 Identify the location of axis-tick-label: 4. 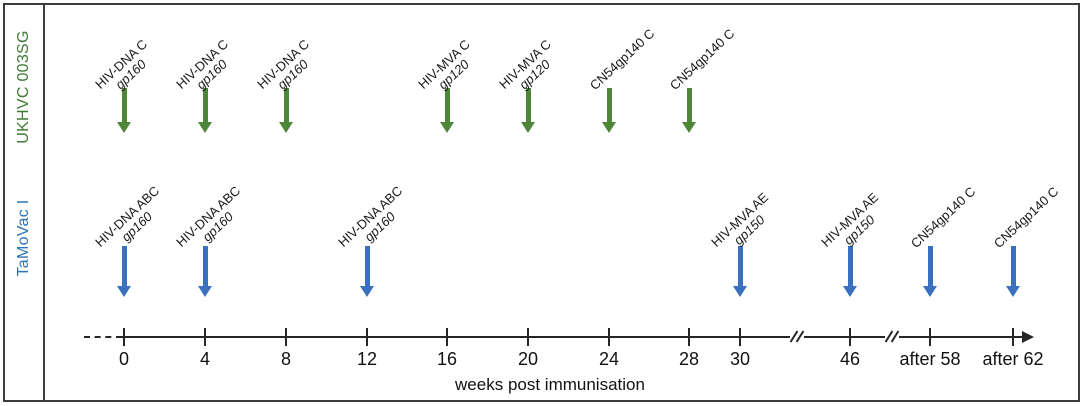
(204, 359).